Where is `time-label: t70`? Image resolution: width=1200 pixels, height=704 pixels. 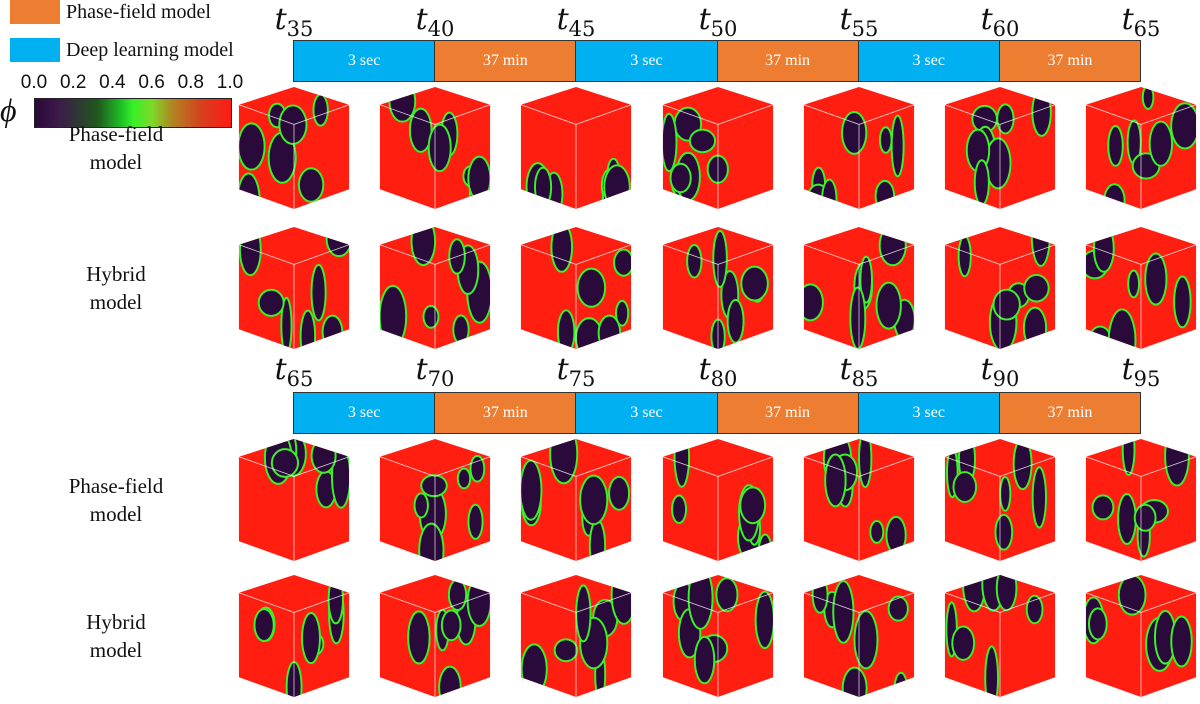 time-label: t70 is located at coordinates (435, 371).